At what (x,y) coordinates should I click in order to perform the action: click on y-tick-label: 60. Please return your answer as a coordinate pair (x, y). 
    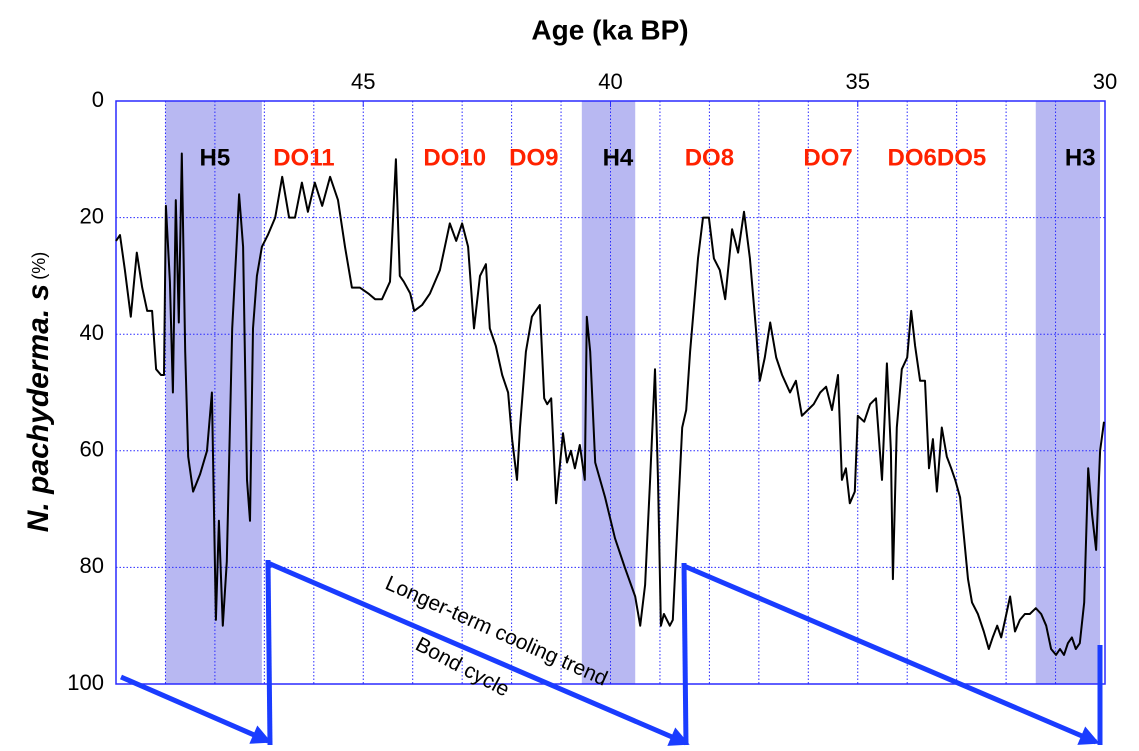
    Looking at the image, I should click on (92, 449).